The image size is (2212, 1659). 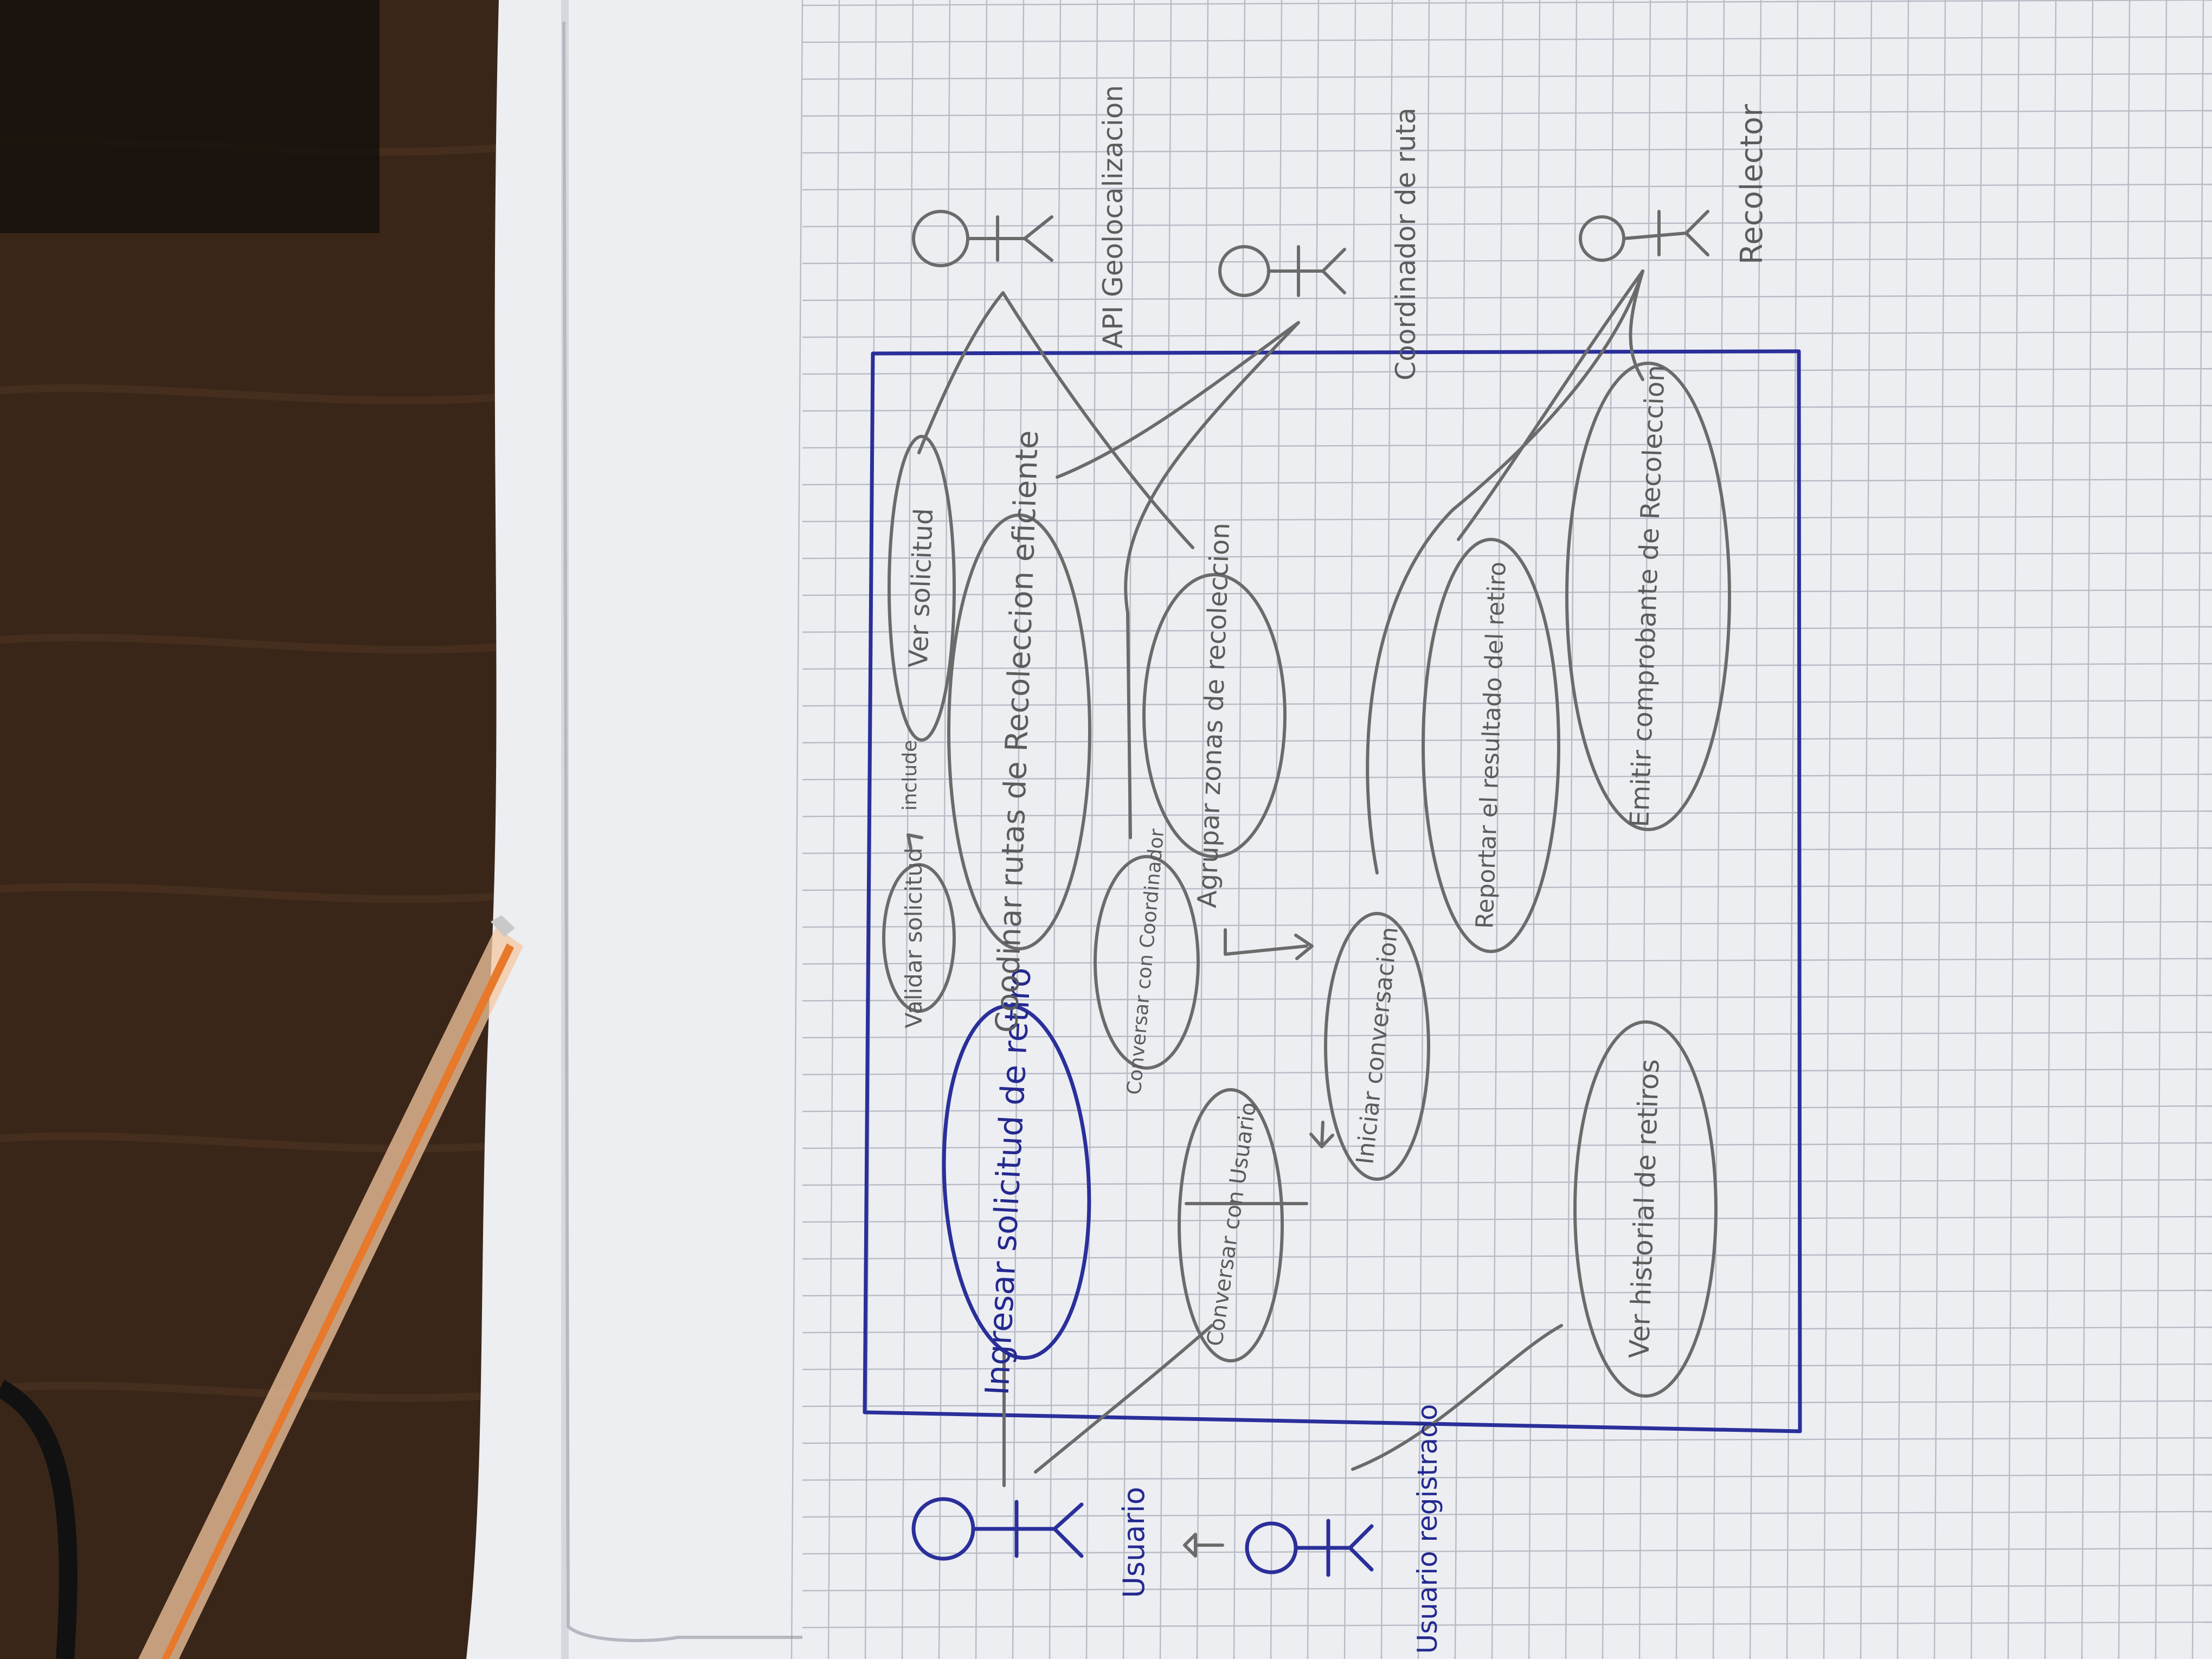 I want to click on actor-usuario-label: Usuario, so click(x=1134, y=1542).